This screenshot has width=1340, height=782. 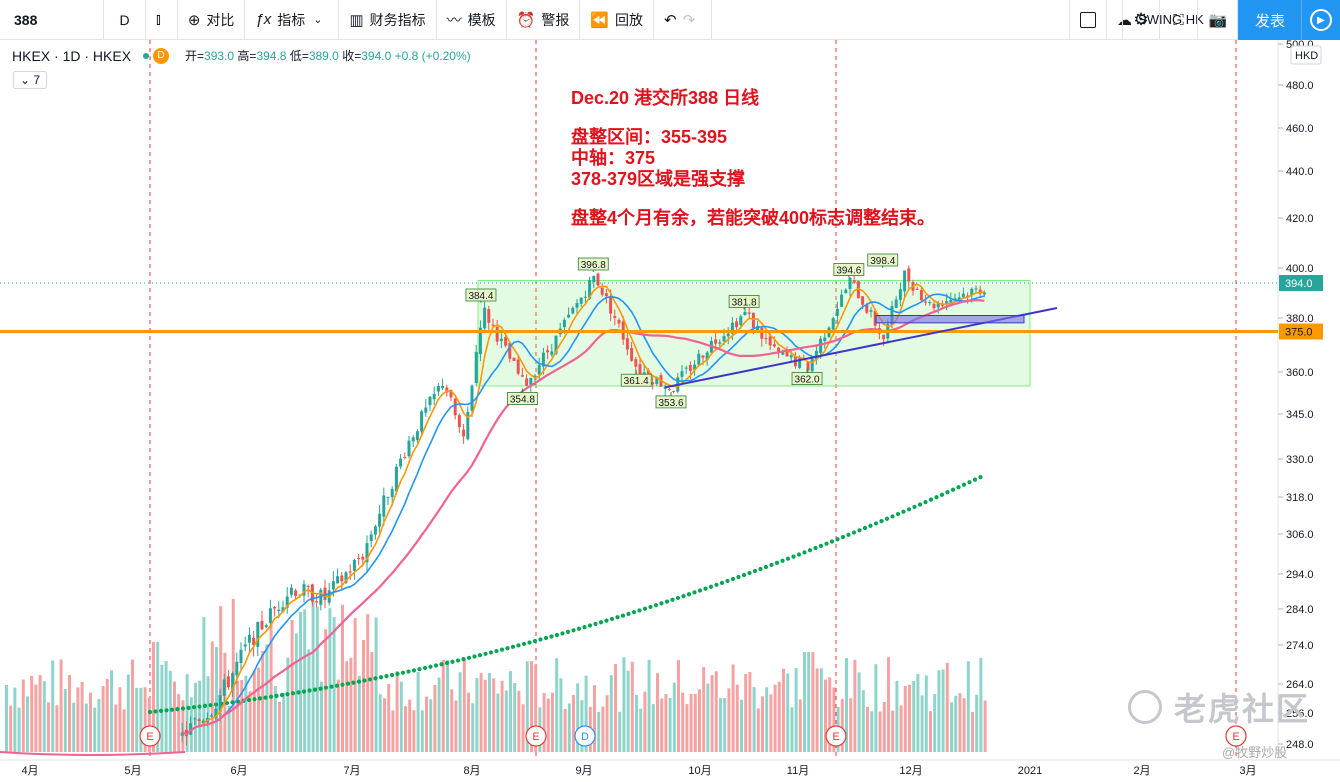 I want to click on financials-label: 财务指标, so click(x=397, y=19).